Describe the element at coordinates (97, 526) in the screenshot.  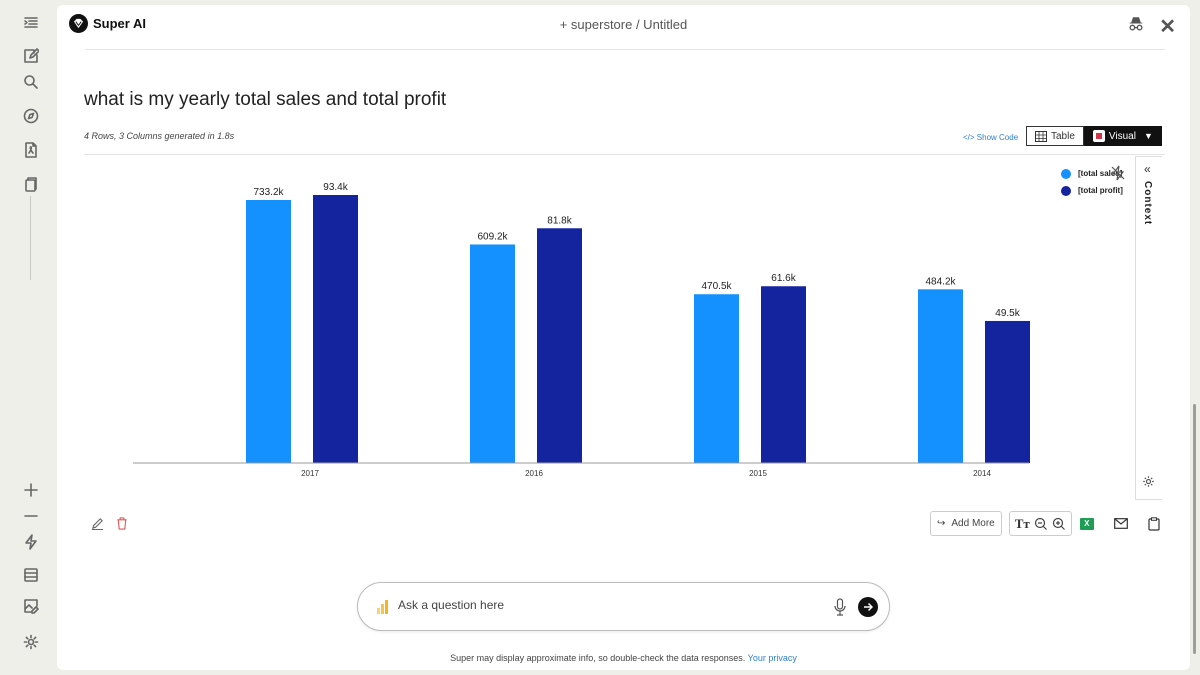
I see `pencil-icon` at that location.